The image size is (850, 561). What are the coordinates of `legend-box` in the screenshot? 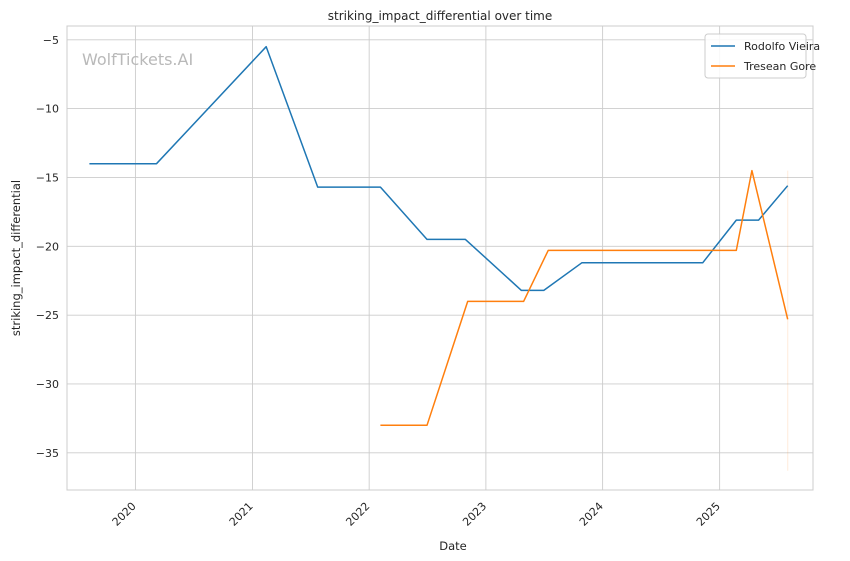 It's located at (755, 56).